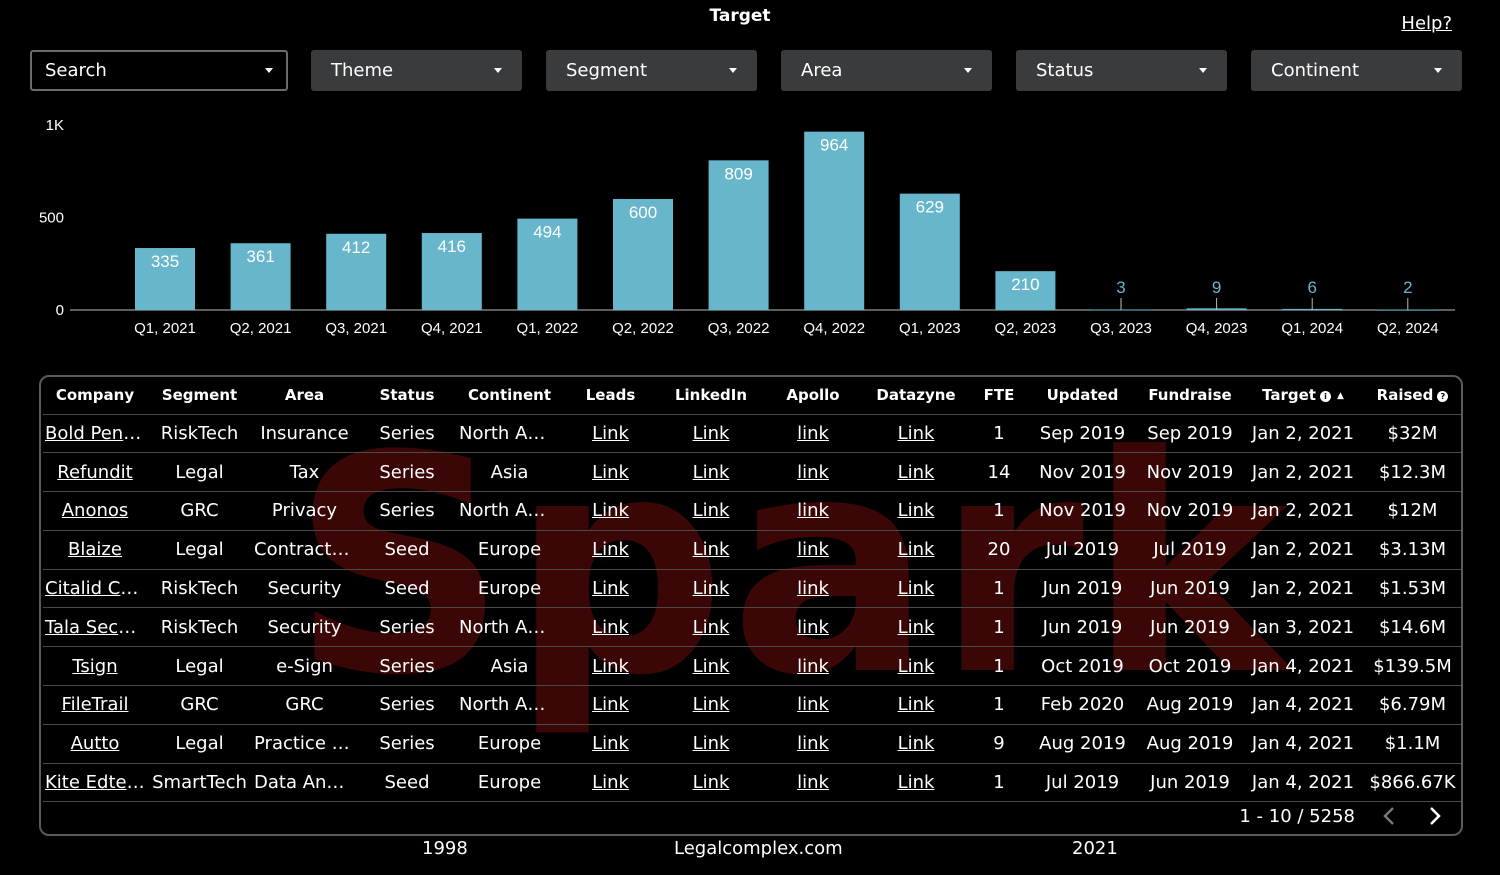 This screenshot has height=875, width=1500. I want to click on sort-ascending-icon: ▲, so click(1340, 396).